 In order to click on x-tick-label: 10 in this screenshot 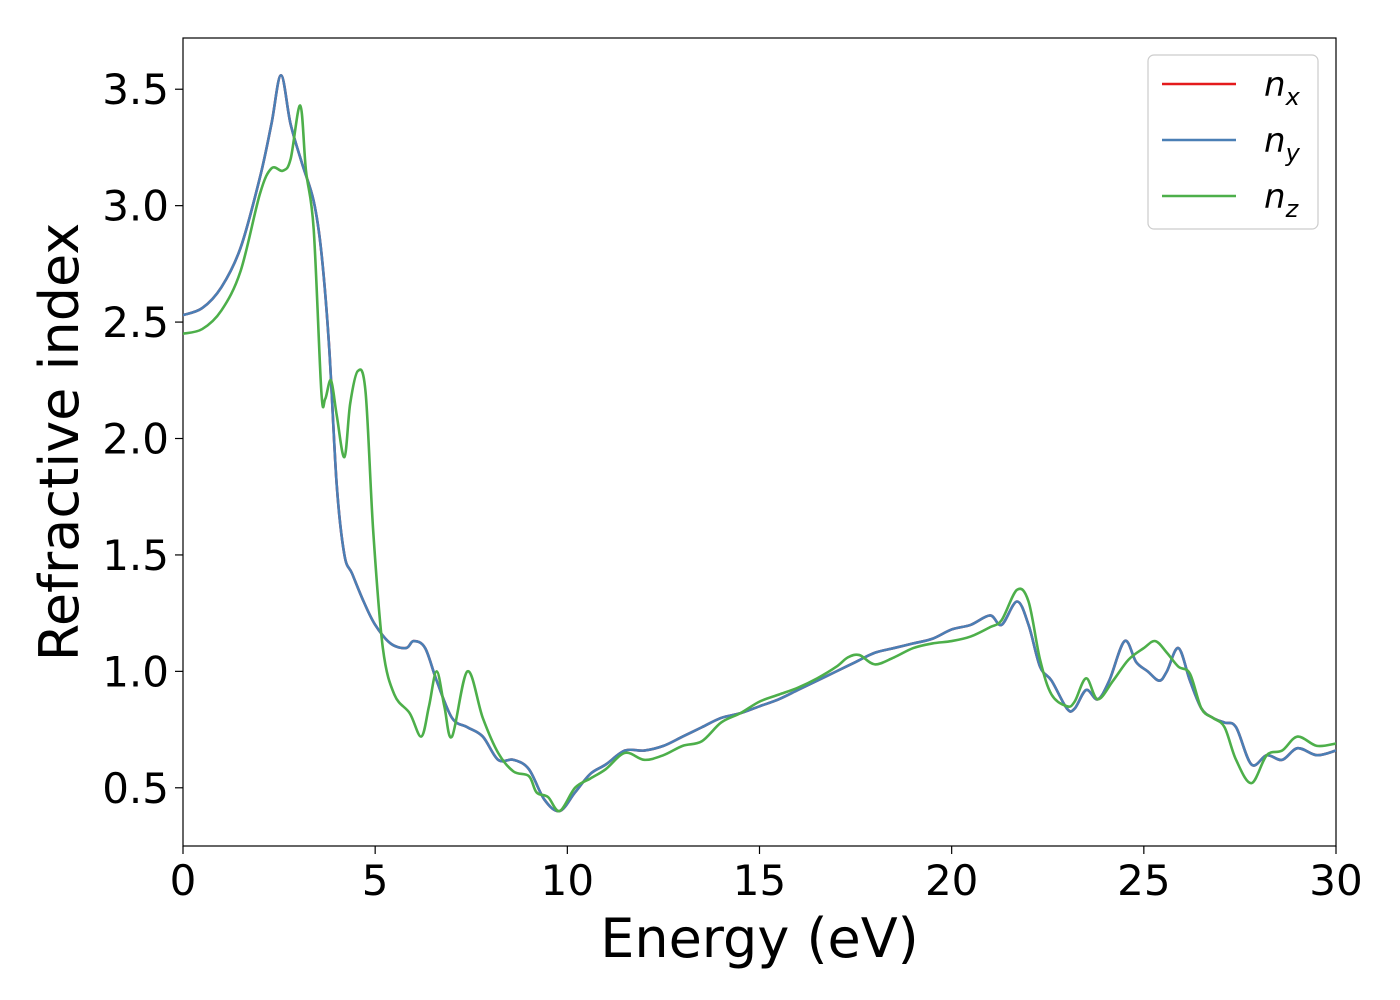, I will do `click(567, 880)`.